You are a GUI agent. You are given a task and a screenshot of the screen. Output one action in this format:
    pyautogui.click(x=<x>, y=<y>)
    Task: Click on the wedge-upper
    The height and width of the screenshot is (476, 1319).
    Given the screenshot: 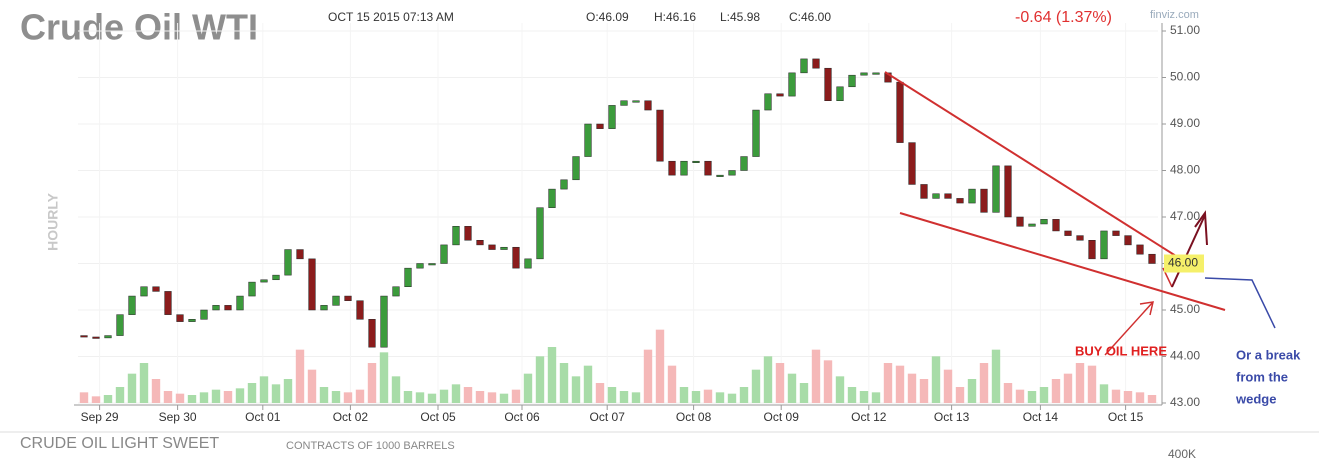 What is the action you would take?
    pyautogui.click(x=1040, y=170)
    